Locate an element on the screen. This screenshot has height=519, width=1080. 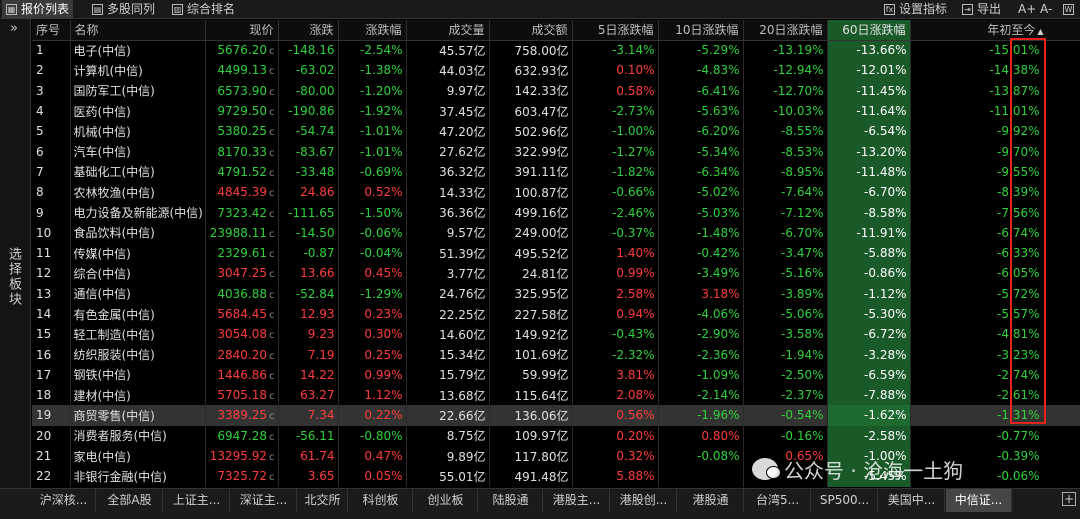
word-export-button: W is located at coordinates (1068, 9).